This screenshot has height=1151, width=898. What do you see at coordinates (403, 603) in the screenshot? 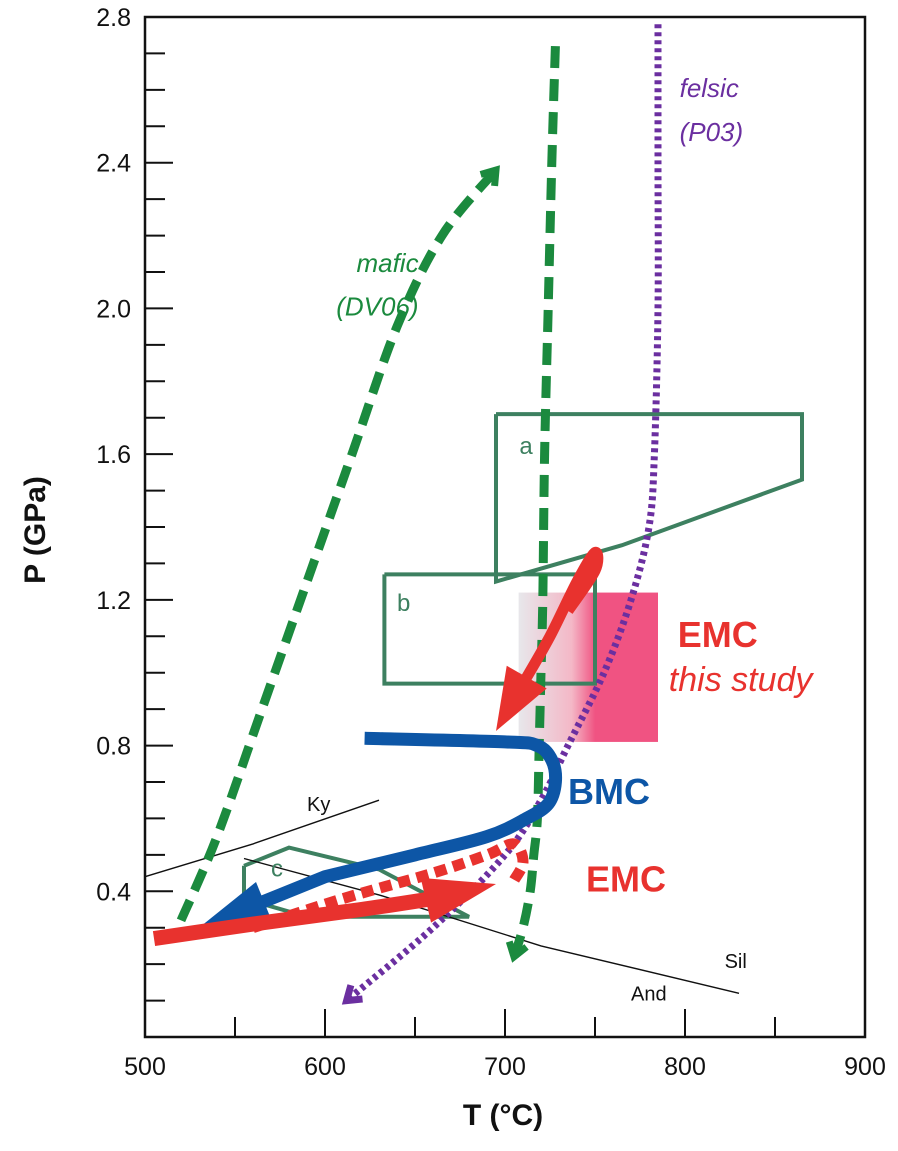
I see `box-label-b: b` at bounding box center [403, 603].